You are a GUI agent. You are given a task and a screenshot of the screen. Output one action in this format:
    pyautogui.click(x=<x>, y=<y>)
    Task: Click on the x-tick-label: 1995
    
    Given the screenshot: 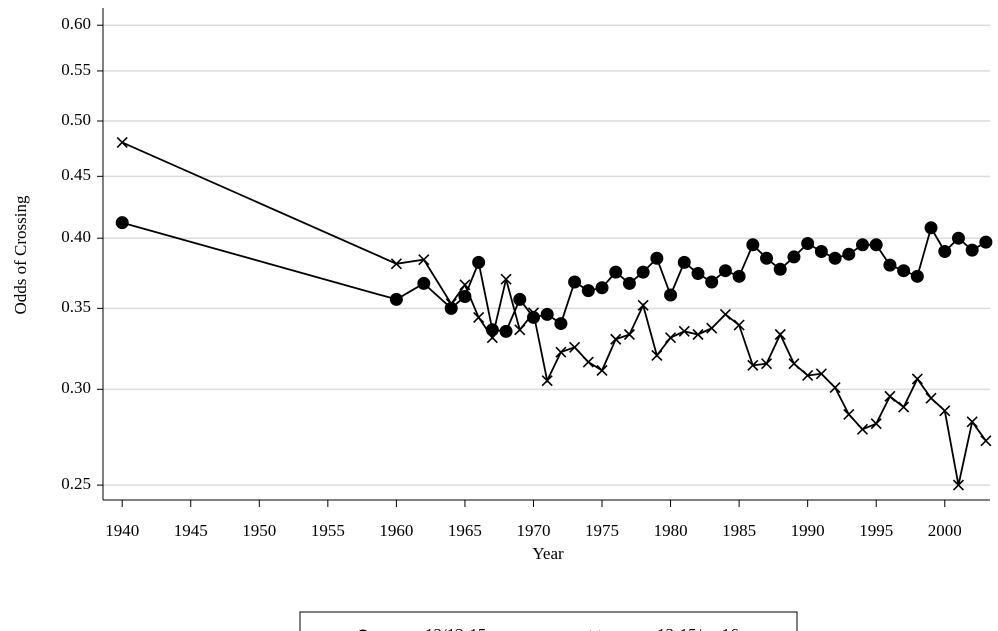 What is the action you would take?
    pyautogui.click(x=876, y=530)
    